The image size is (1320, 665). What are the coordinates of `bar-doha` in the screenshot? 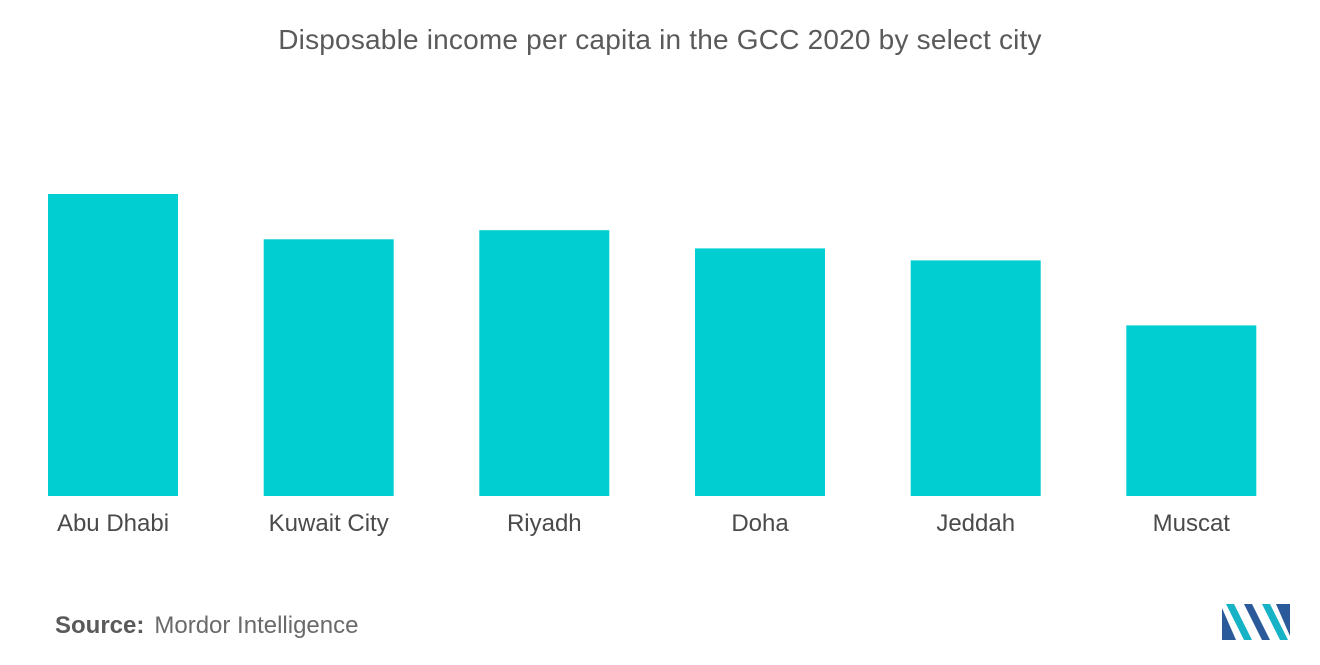 It's located at (760, 372).